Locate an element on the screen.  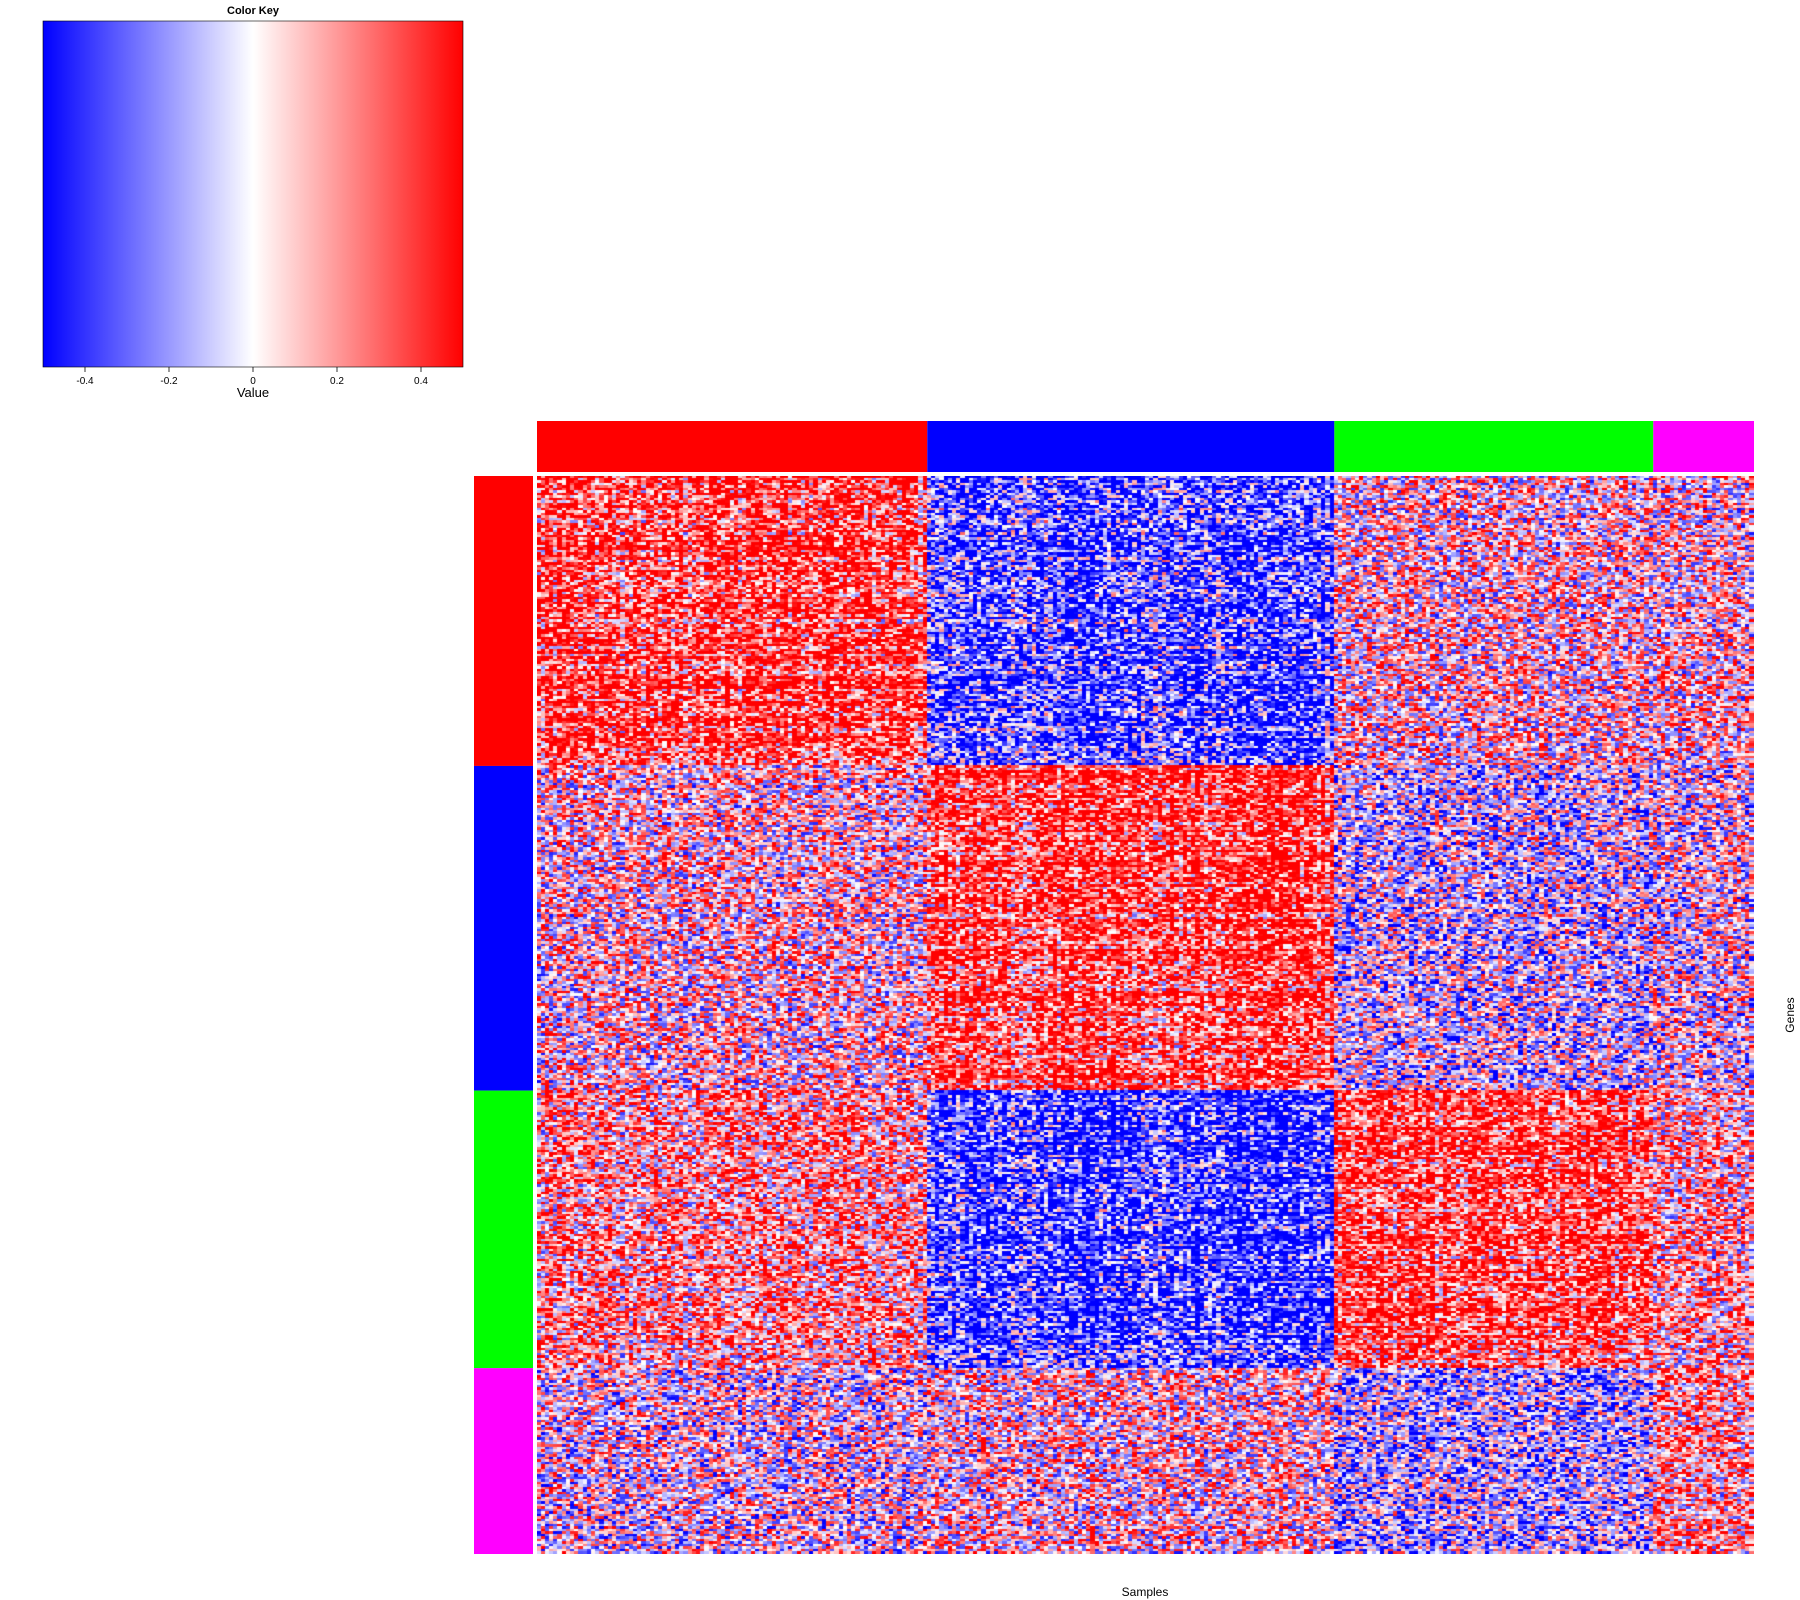
color-key: Color Key -0.4 -0.2 0 0.2 0.4 Value is located at coordinates (253, 202).